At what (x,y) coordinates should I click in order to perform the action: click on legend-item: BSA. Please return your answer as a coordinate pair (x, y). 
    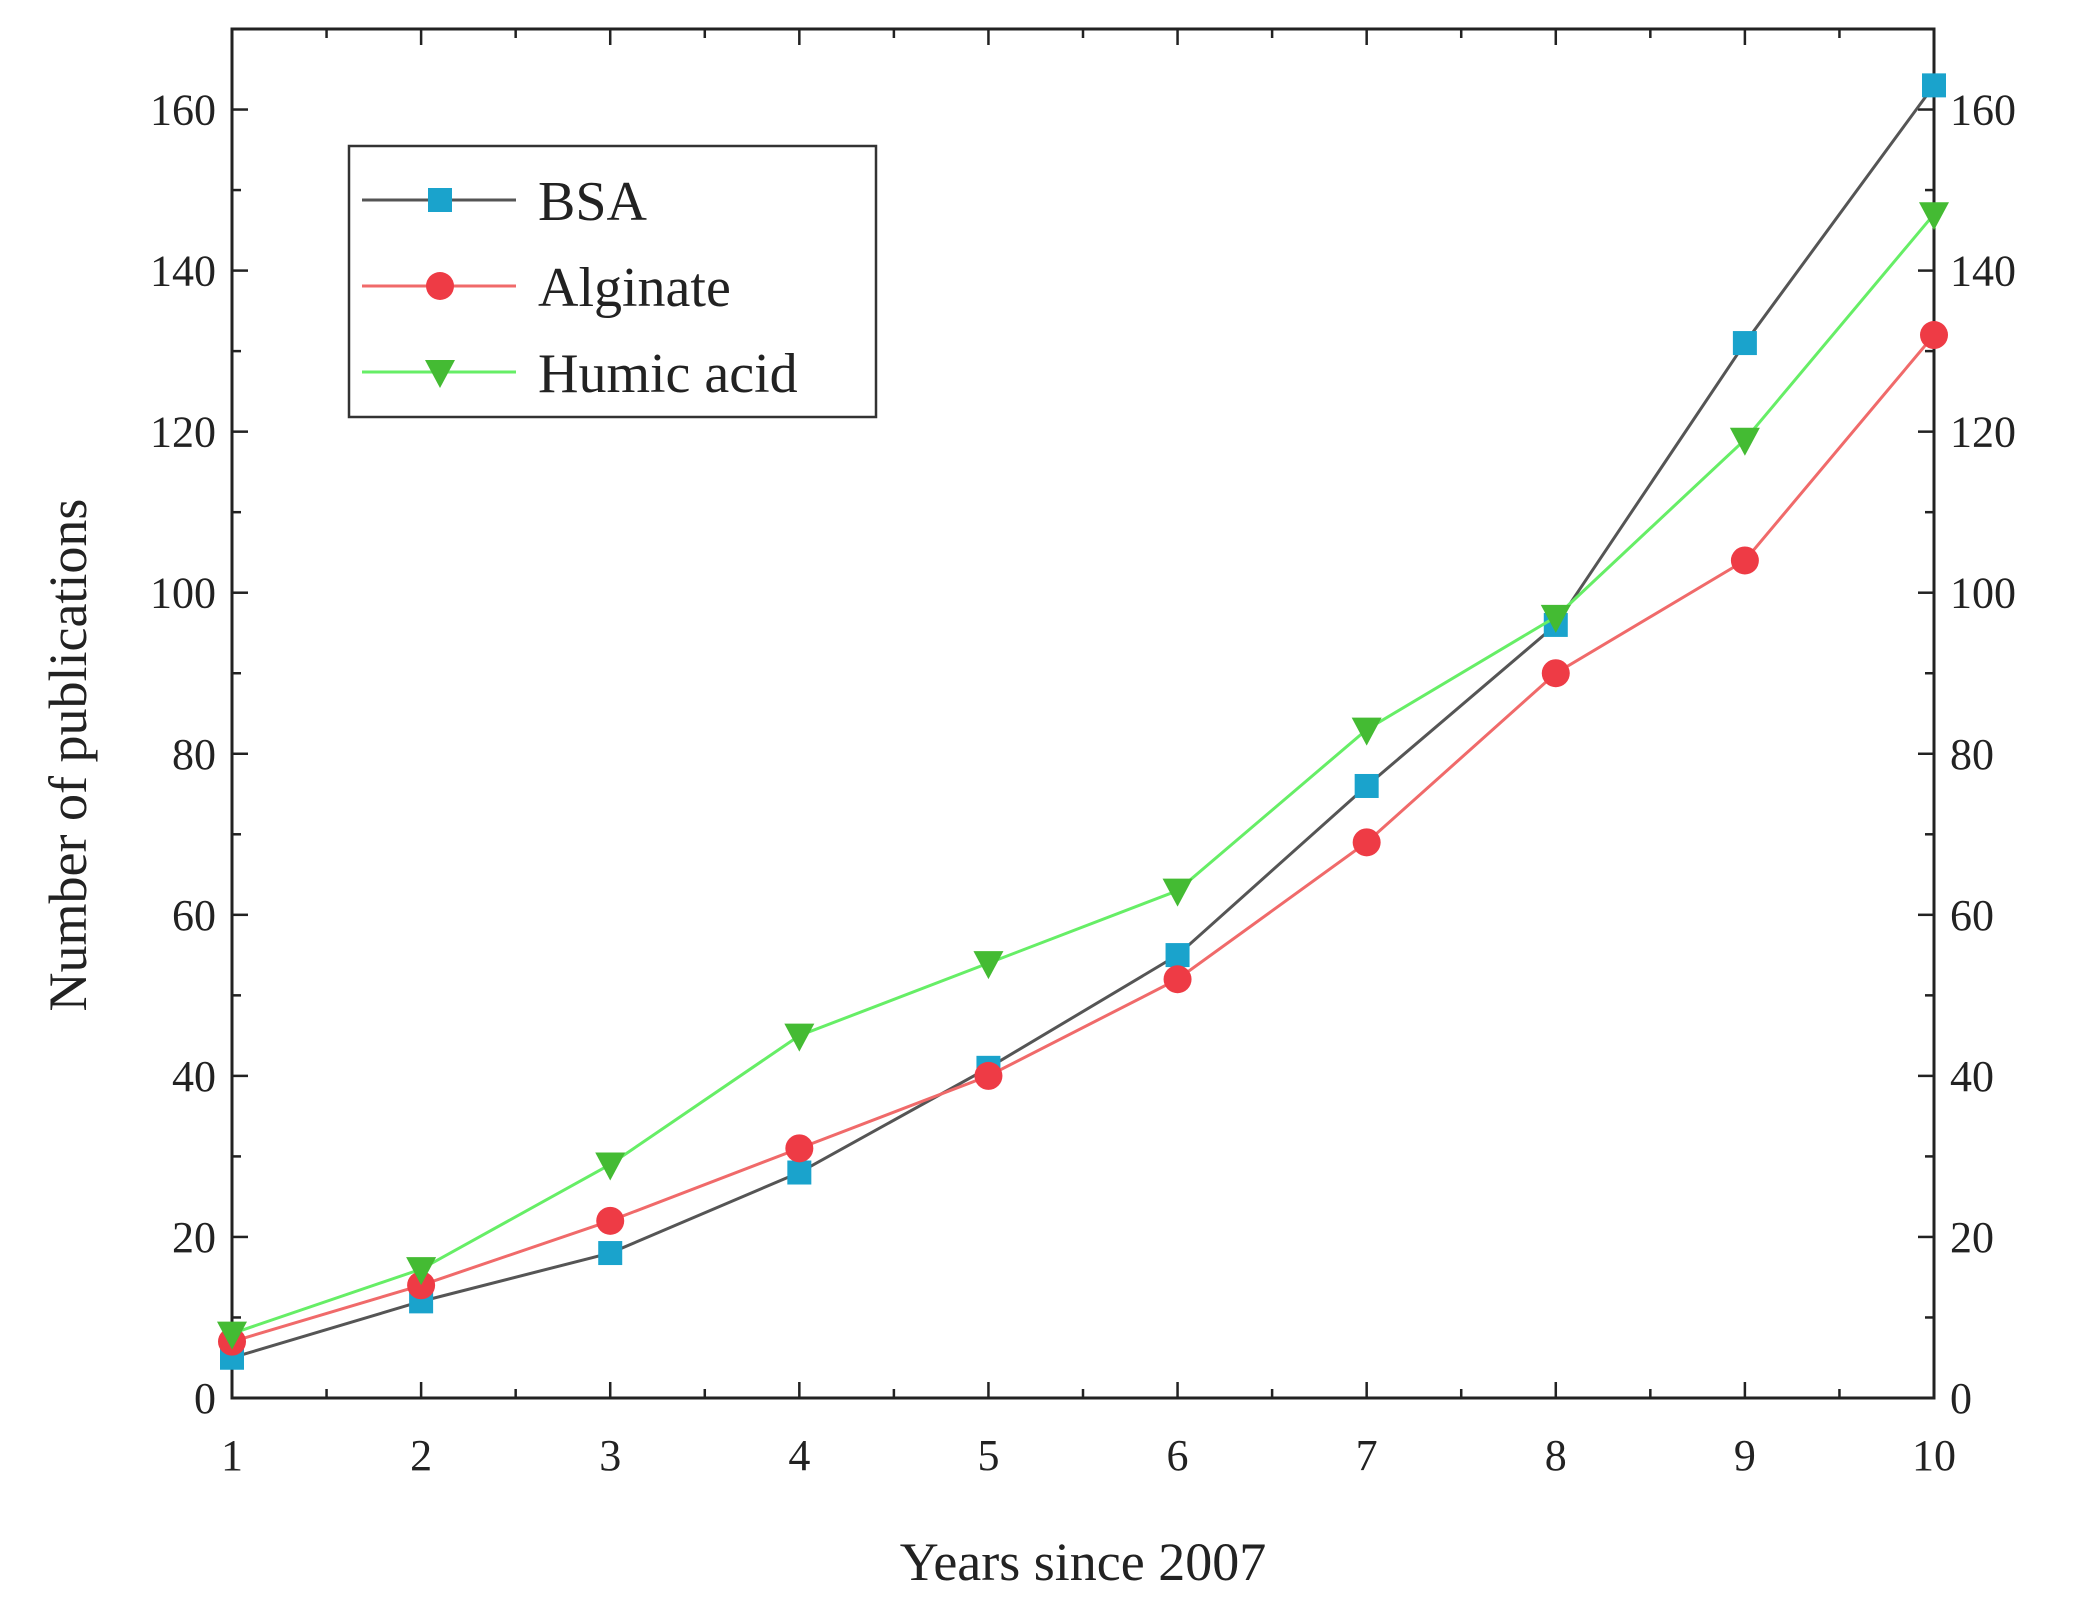
    Looking at the image, I should click on (504, 202).